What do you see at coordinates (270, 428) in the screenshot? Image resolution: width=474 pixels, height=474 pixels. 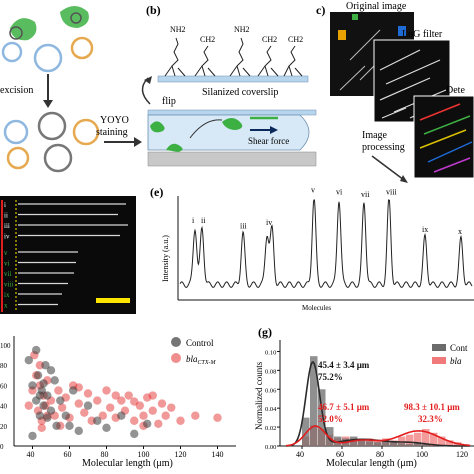 I see `y-tick-label: 0.02` at bounding box center [270, 428].